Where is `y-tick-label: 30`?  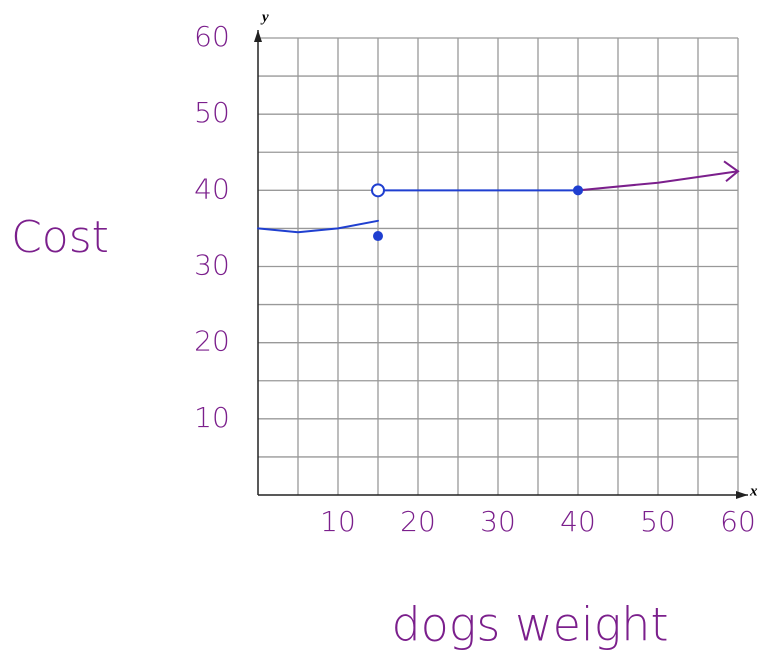 y-tick-label: 30 is located at coordinates (212, 265).